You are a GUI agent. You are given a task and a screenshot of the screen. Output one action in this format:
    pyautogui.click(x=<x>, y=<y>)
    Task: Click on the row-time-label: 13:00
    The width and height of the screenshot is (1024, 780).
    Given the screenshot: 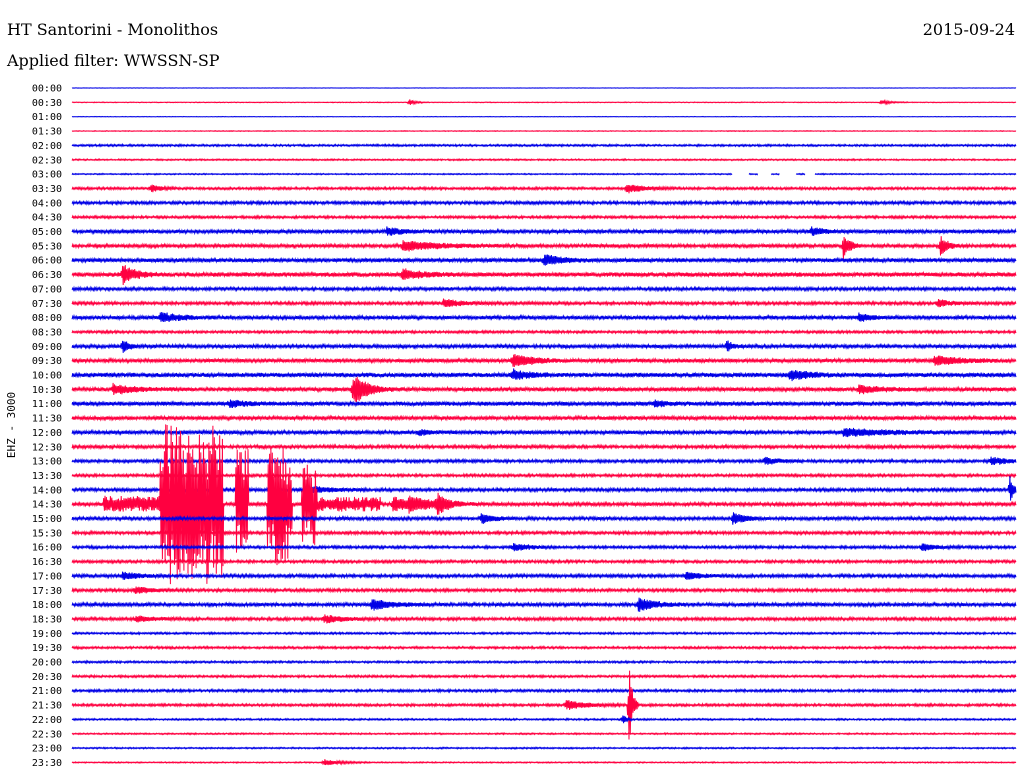 What is the action you would take?
    pyautogui.click(x=47, y=462)
    